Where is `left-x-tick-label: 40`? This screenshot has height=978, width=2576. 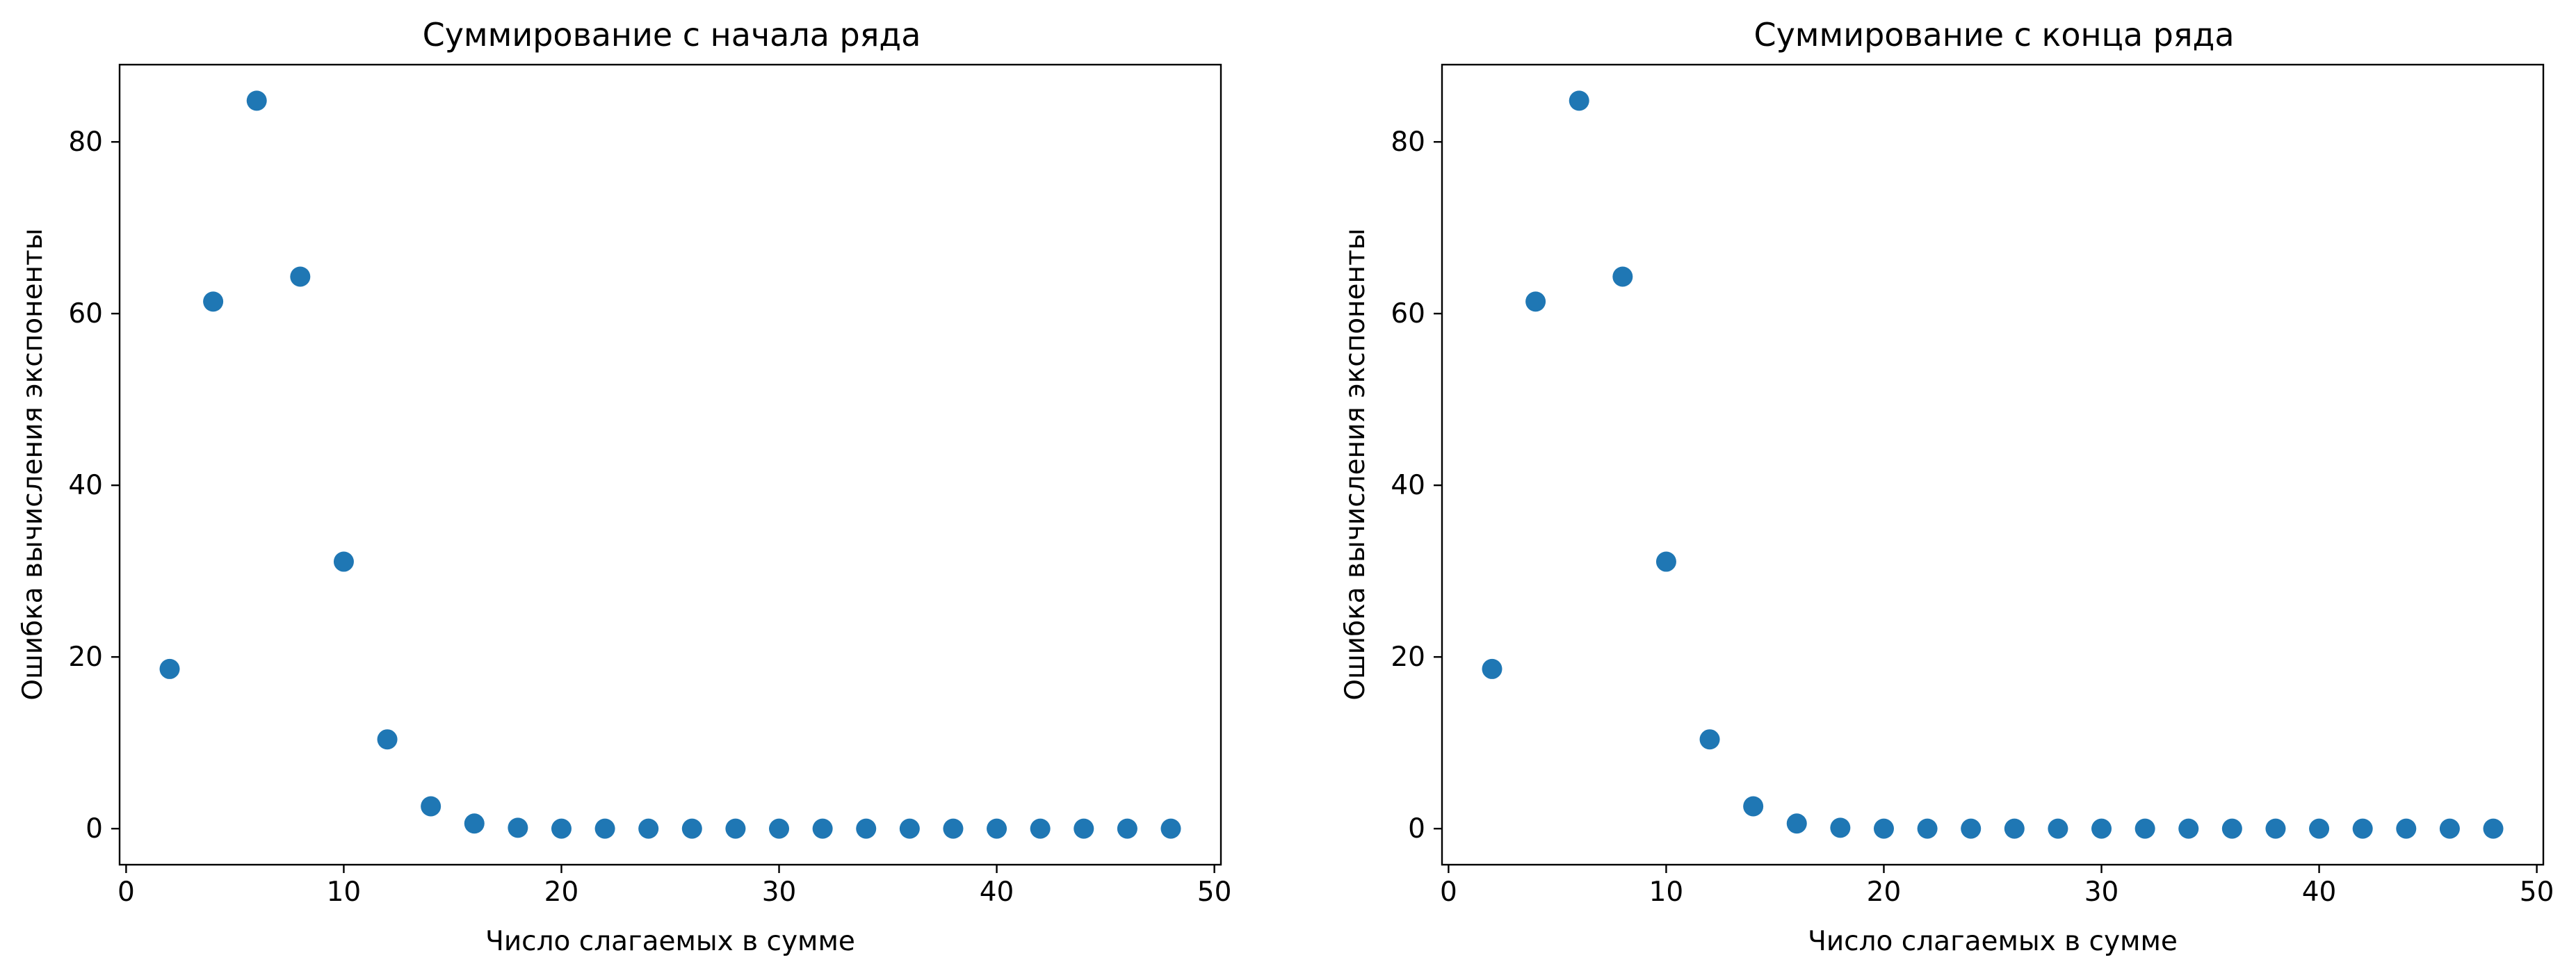
left-x-tick-label: 40 is located at coordinates (997, 892).